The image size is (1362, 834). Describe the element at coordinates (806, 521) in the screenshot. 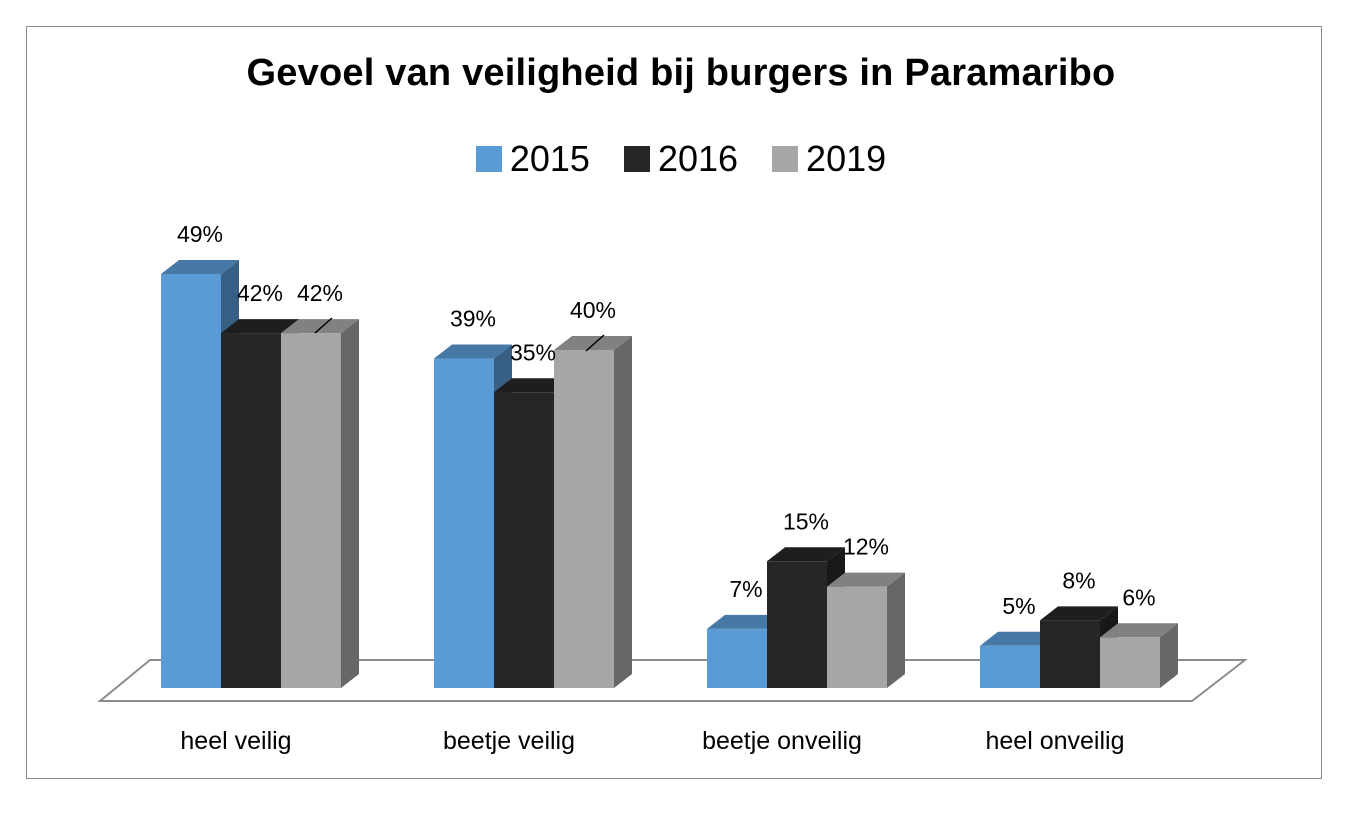

I see `data-label-2016-beetje-onveilig: 15%` at that location.